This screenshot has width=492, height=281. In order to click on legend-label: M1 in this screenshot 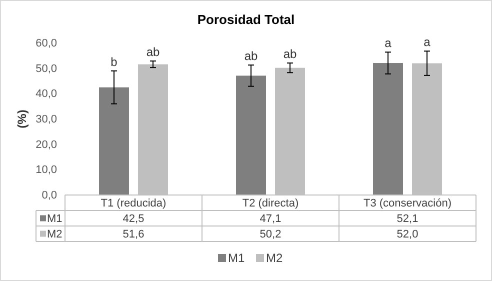, I will do `click(54, 219)`.